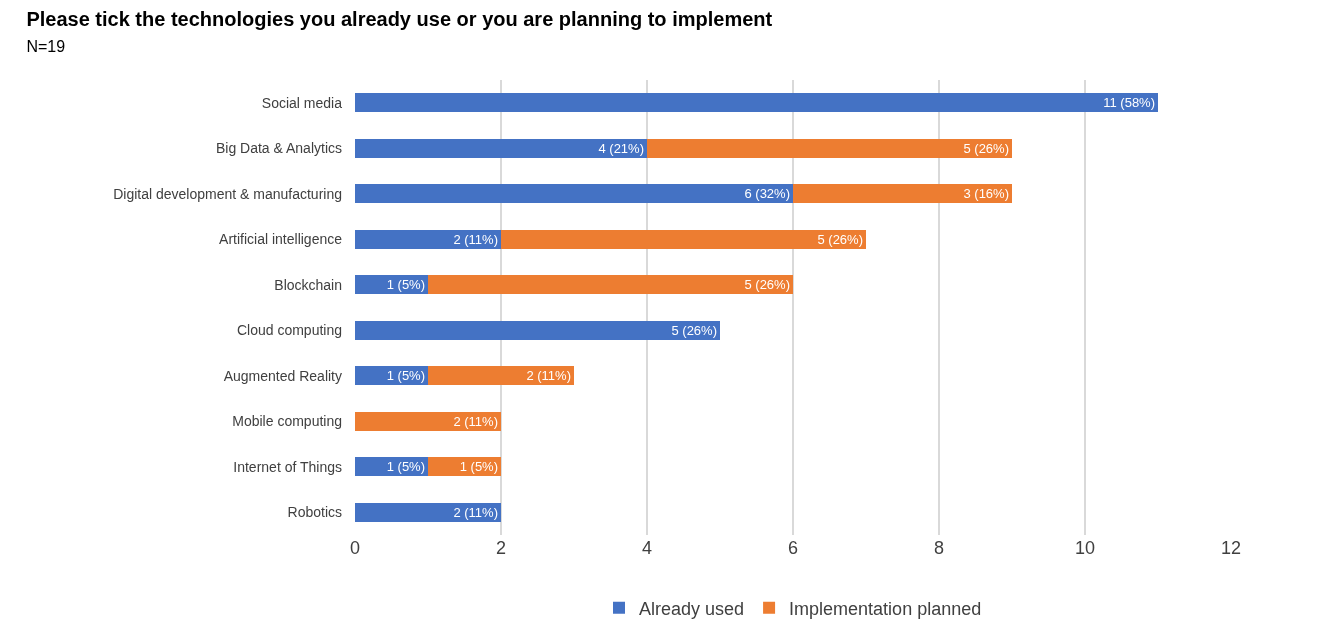 The width and height of the screenshot is (1321, 639). Describe the element at coordinates (647, 548) in the screenshot. I see `x-tick-label: 4` at that location.